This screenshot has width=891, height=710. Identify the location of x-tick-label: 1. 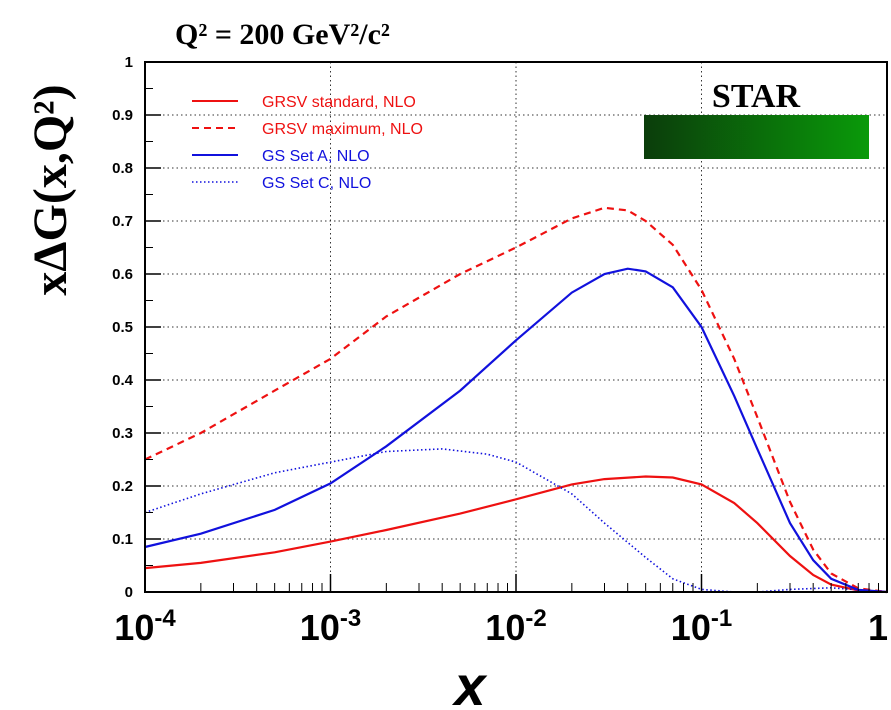
(878, 627).